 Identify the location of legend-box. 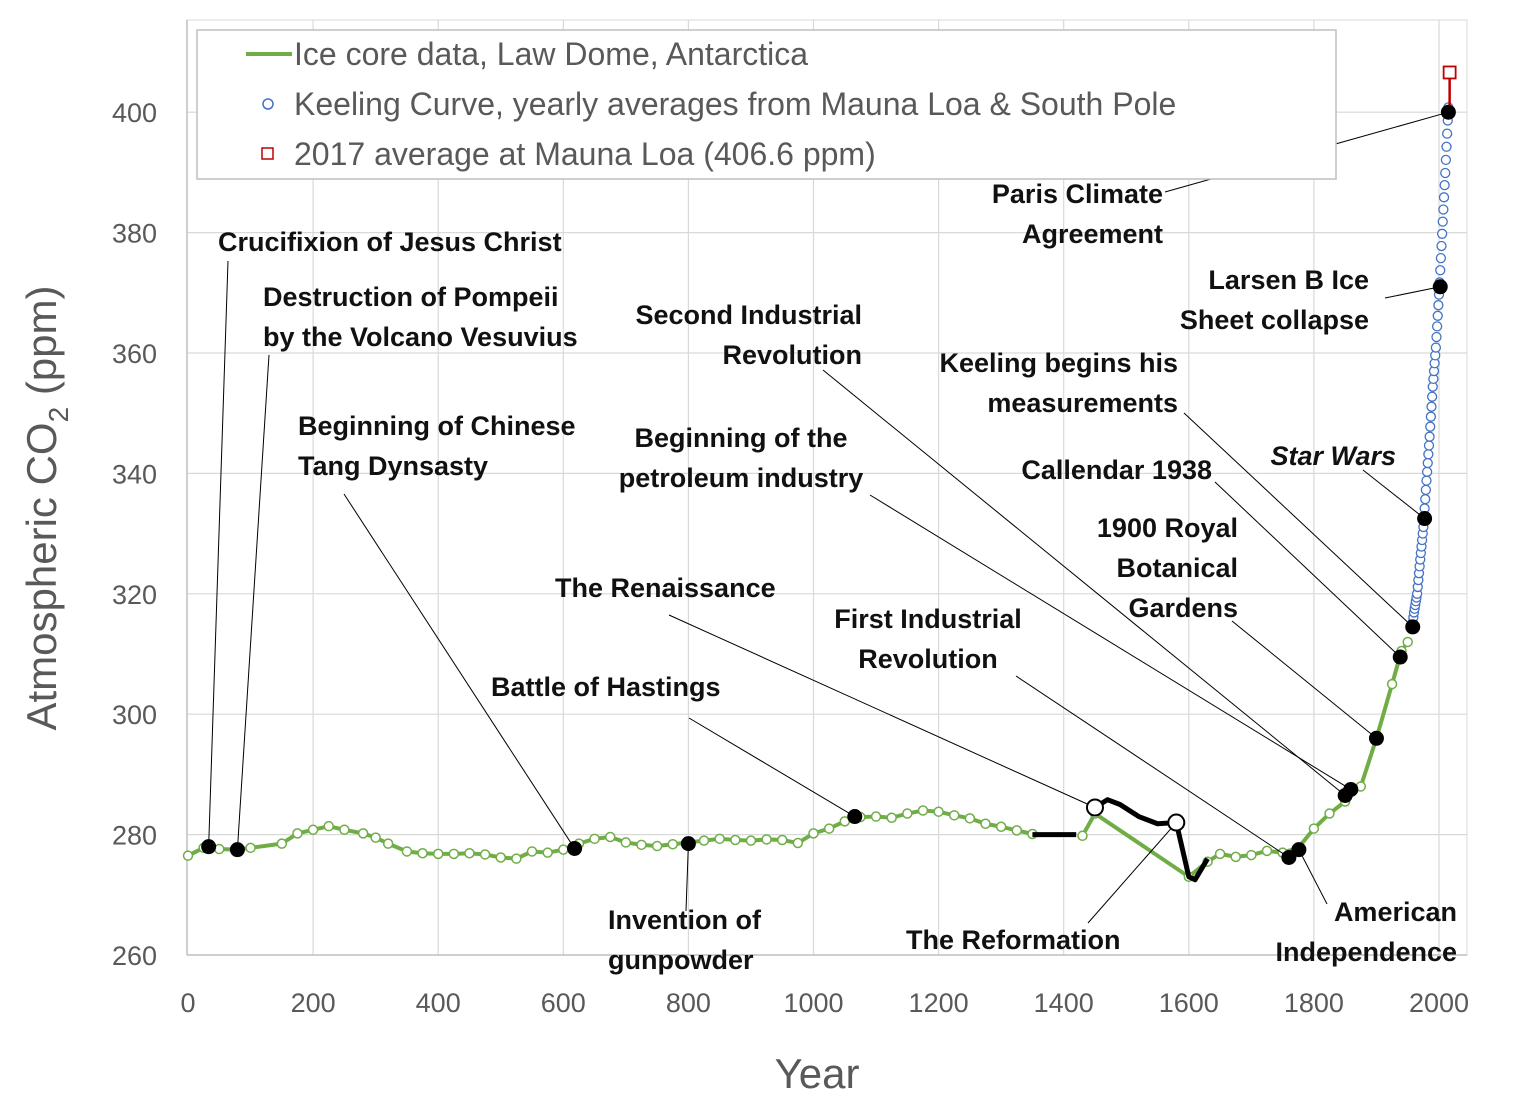
(766, 104).